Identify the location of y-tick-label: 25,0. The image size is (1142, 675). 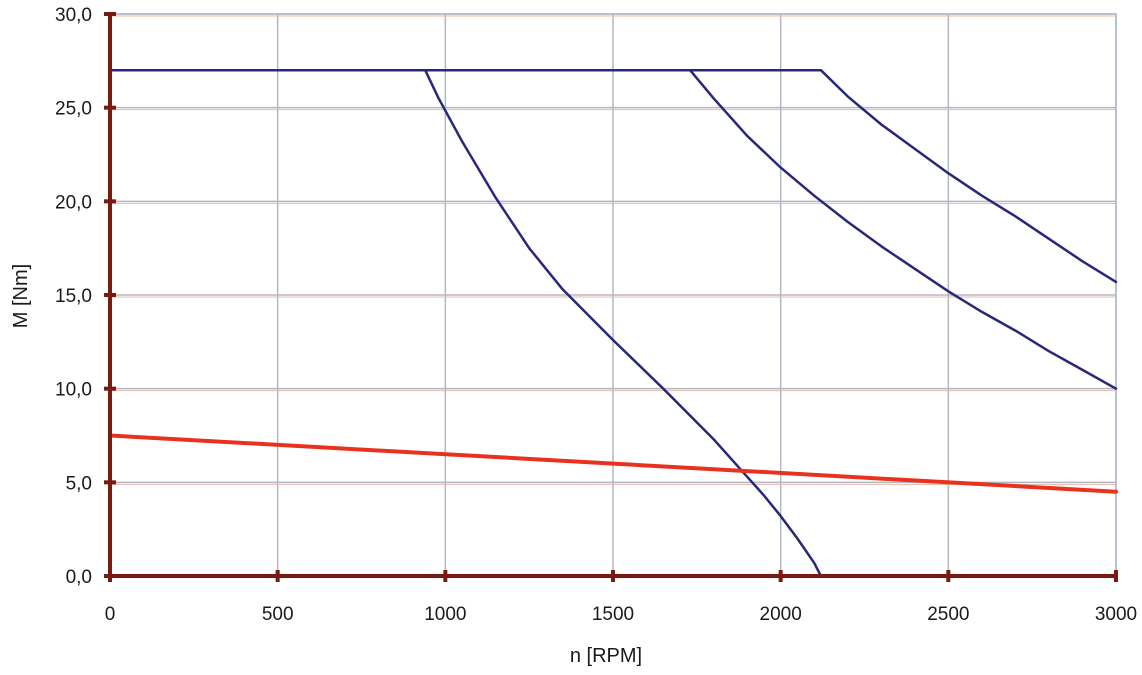
(73, 109).